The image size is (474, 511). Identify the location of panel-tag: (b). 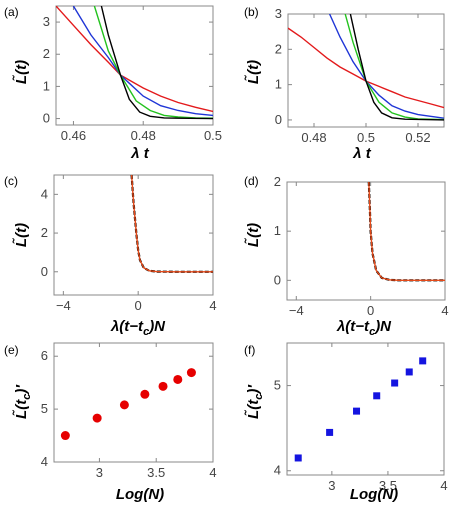
(251, 12).